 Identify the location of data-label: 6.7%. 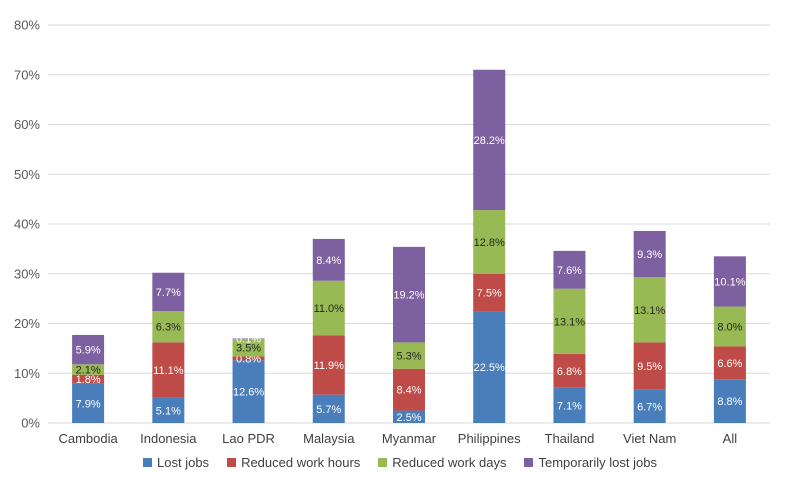
(649, 407).